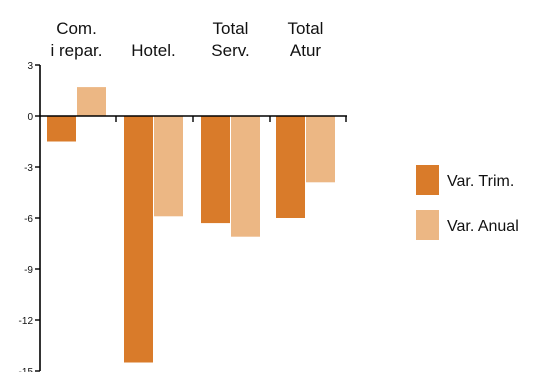 The width and height of the screenshot is (537, 372). What do you see at coordinates (28, 270) in the screenshot?
I see `y-tick-label: -9` at bounding box center [28, 270].